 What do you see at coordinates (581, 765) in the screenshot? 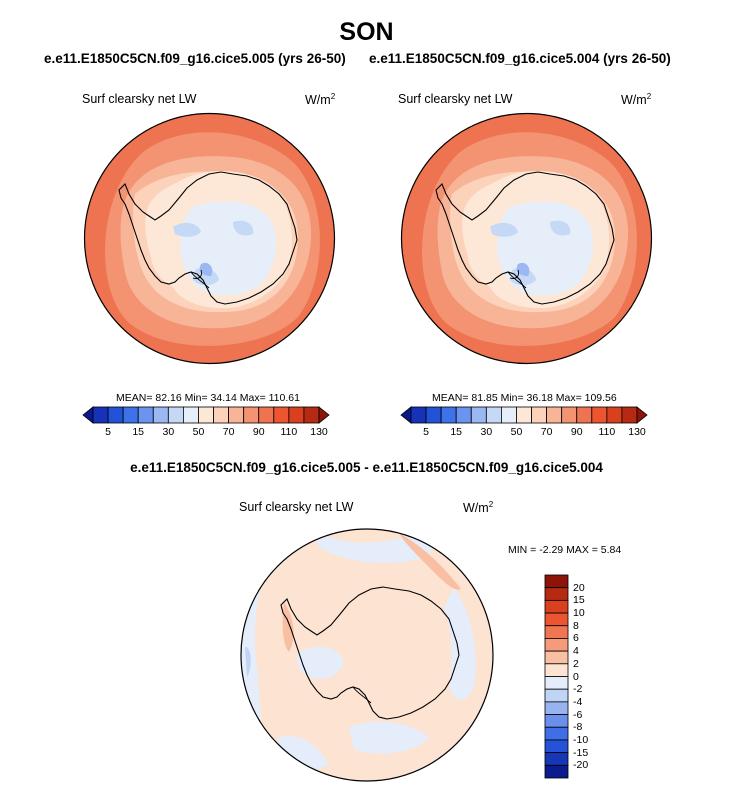
I see `colorbar-tick-label: -20` at bounding box center [581, 765].